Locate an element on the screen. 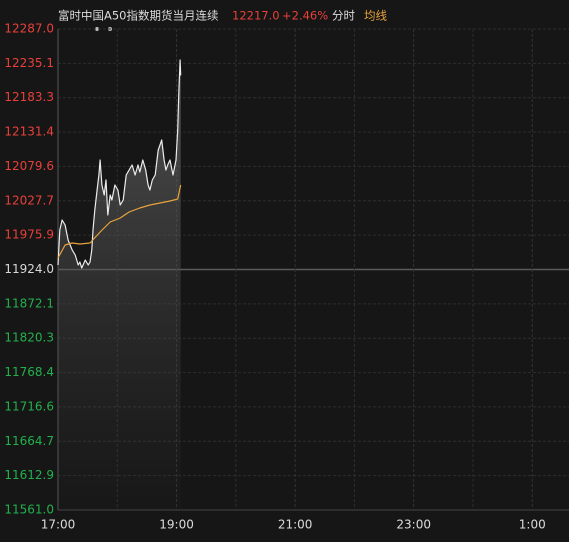  price-change: +2.46% is located at coordinates (305, 16).